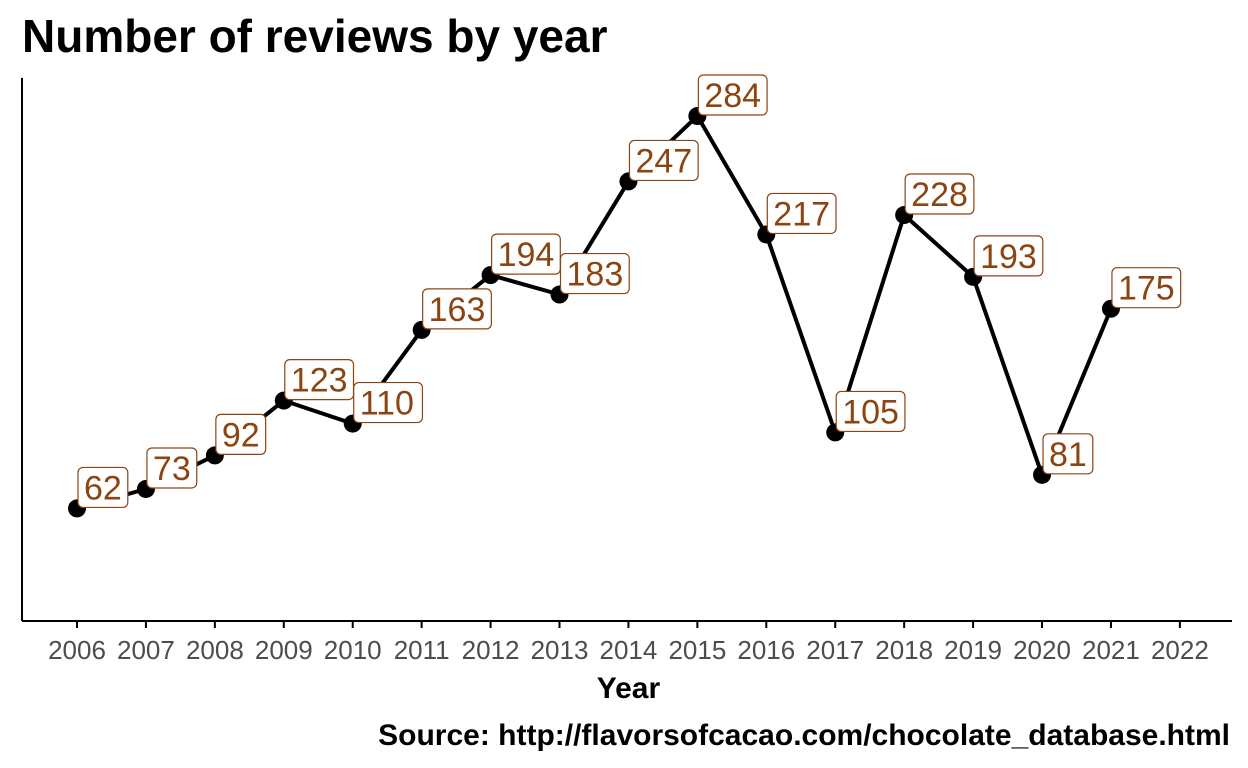  Describe the element at coordinates (315, 36) in the screenshot. I see `chart-title: Number of reviews by year` at that location.